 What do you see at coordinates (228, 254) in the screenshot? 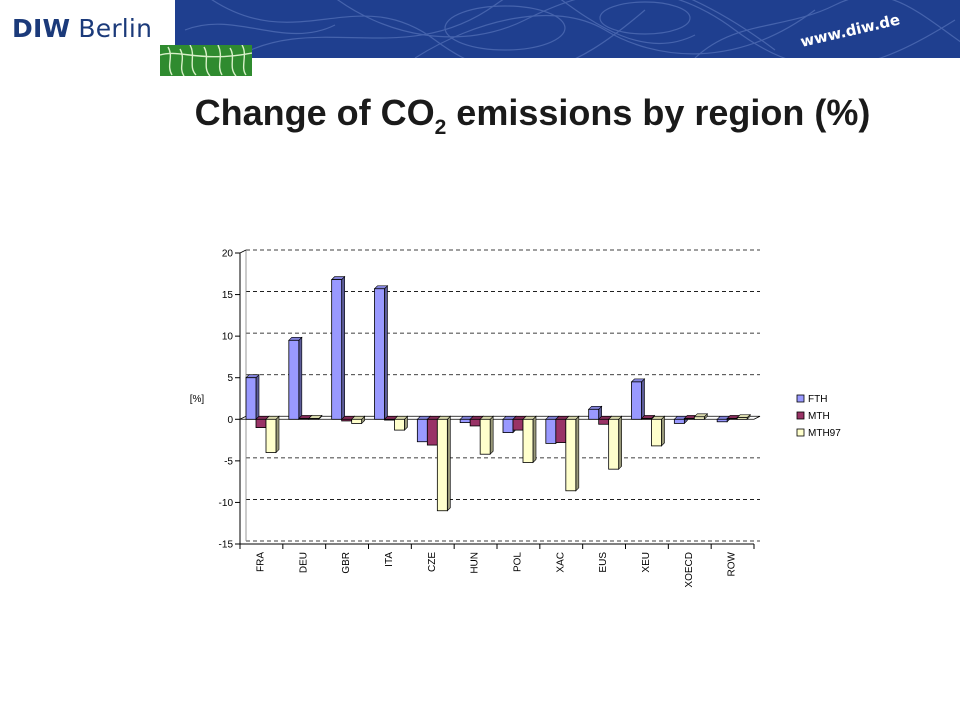
I see `y-tick-label: 20` at bounding box center [228, 254].